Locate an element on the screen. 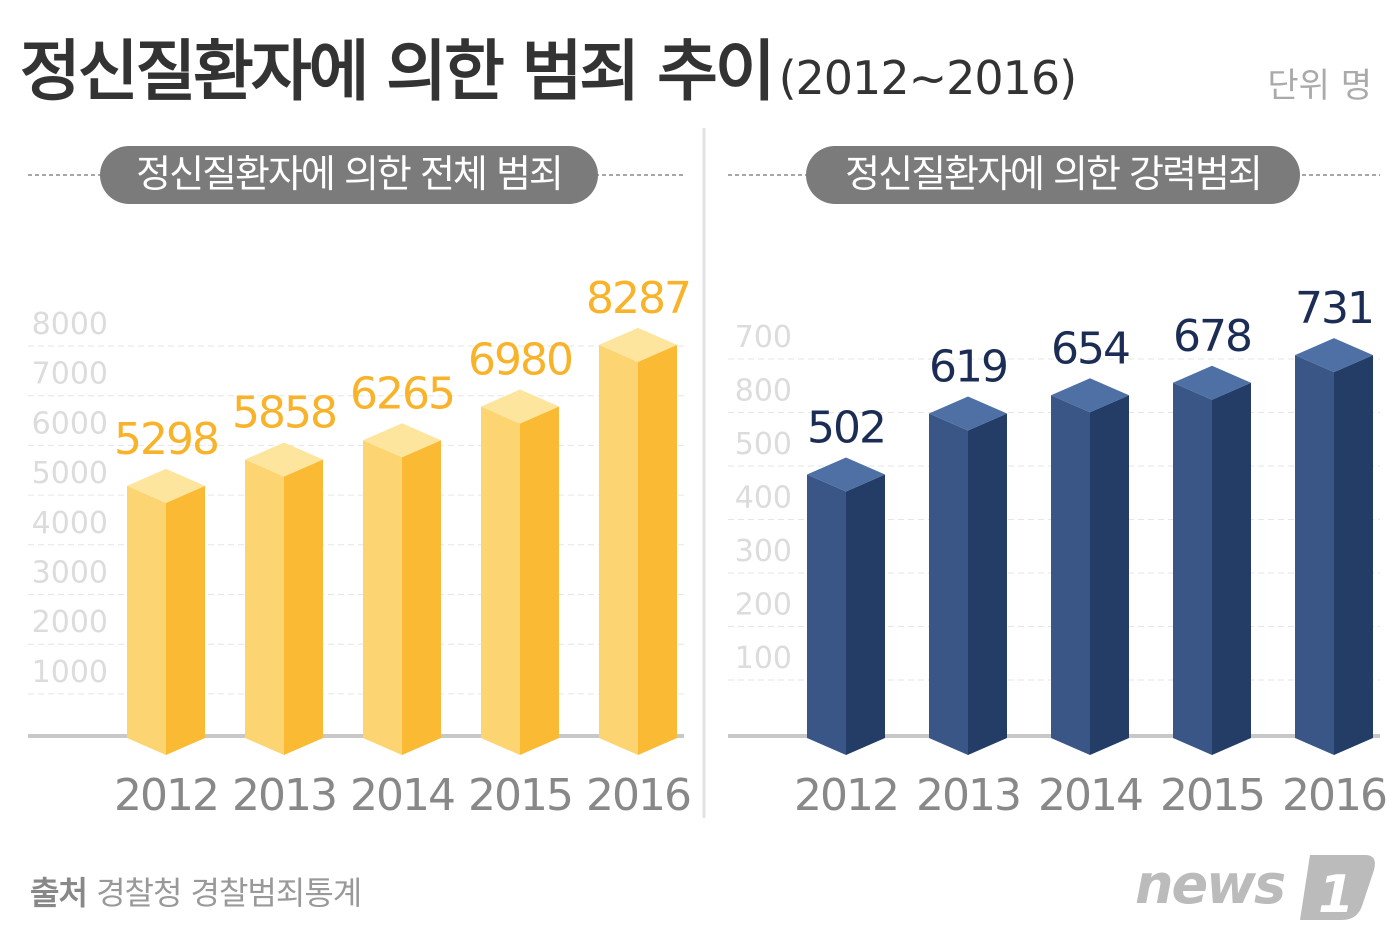 This screenshot has height=943, width=1400. data-label: 6265 is located at coordinates (402, 393).